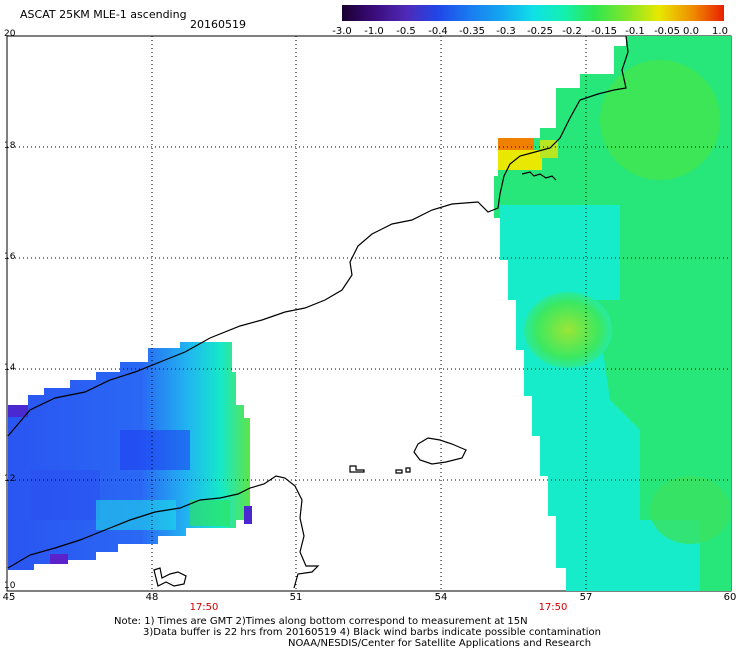 This screenshot has width=740, height=650. What do you see at coordinates (10, 146) in the screenshot?
I see `lat-label: 18` at bounding box center [10, 146].